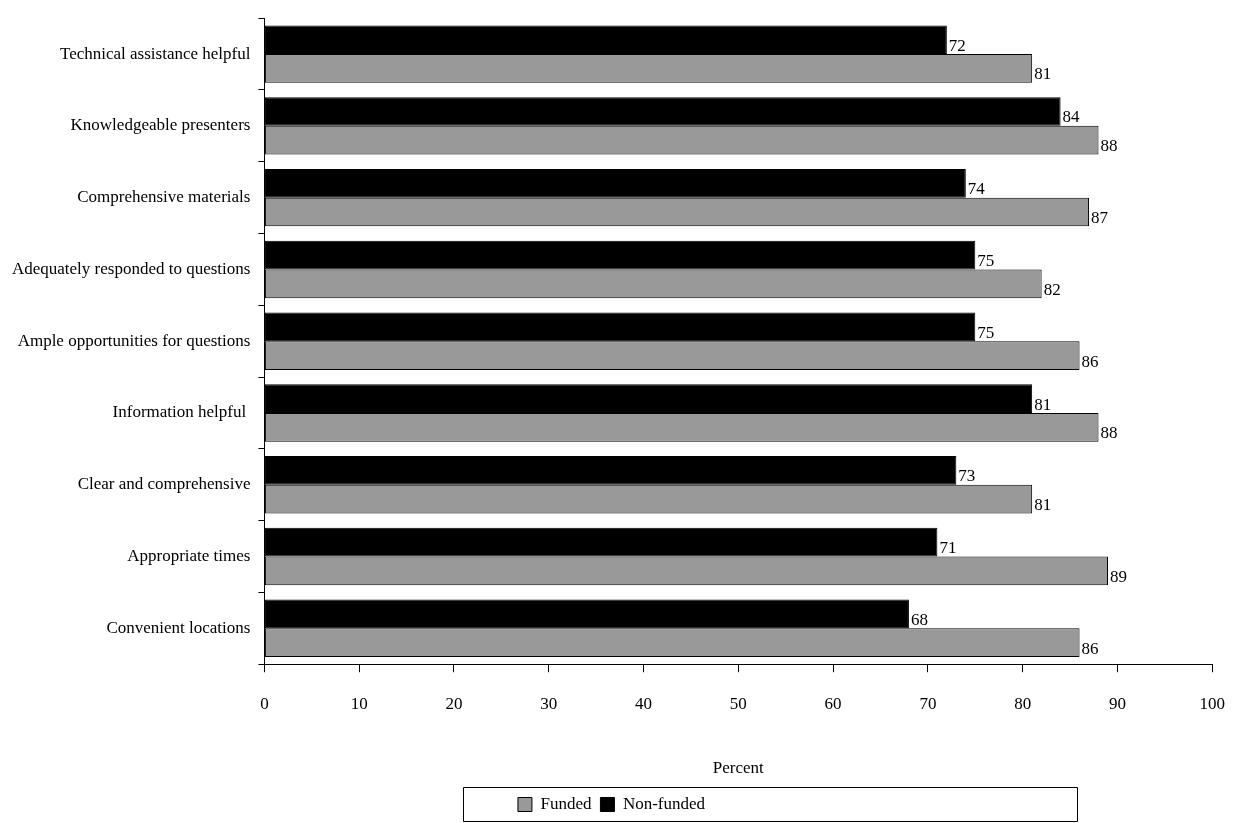  Describe the element at coordinates (155, 53) in the screenshot. I see `y-tick-label: Technical assistance helpful` at that location.